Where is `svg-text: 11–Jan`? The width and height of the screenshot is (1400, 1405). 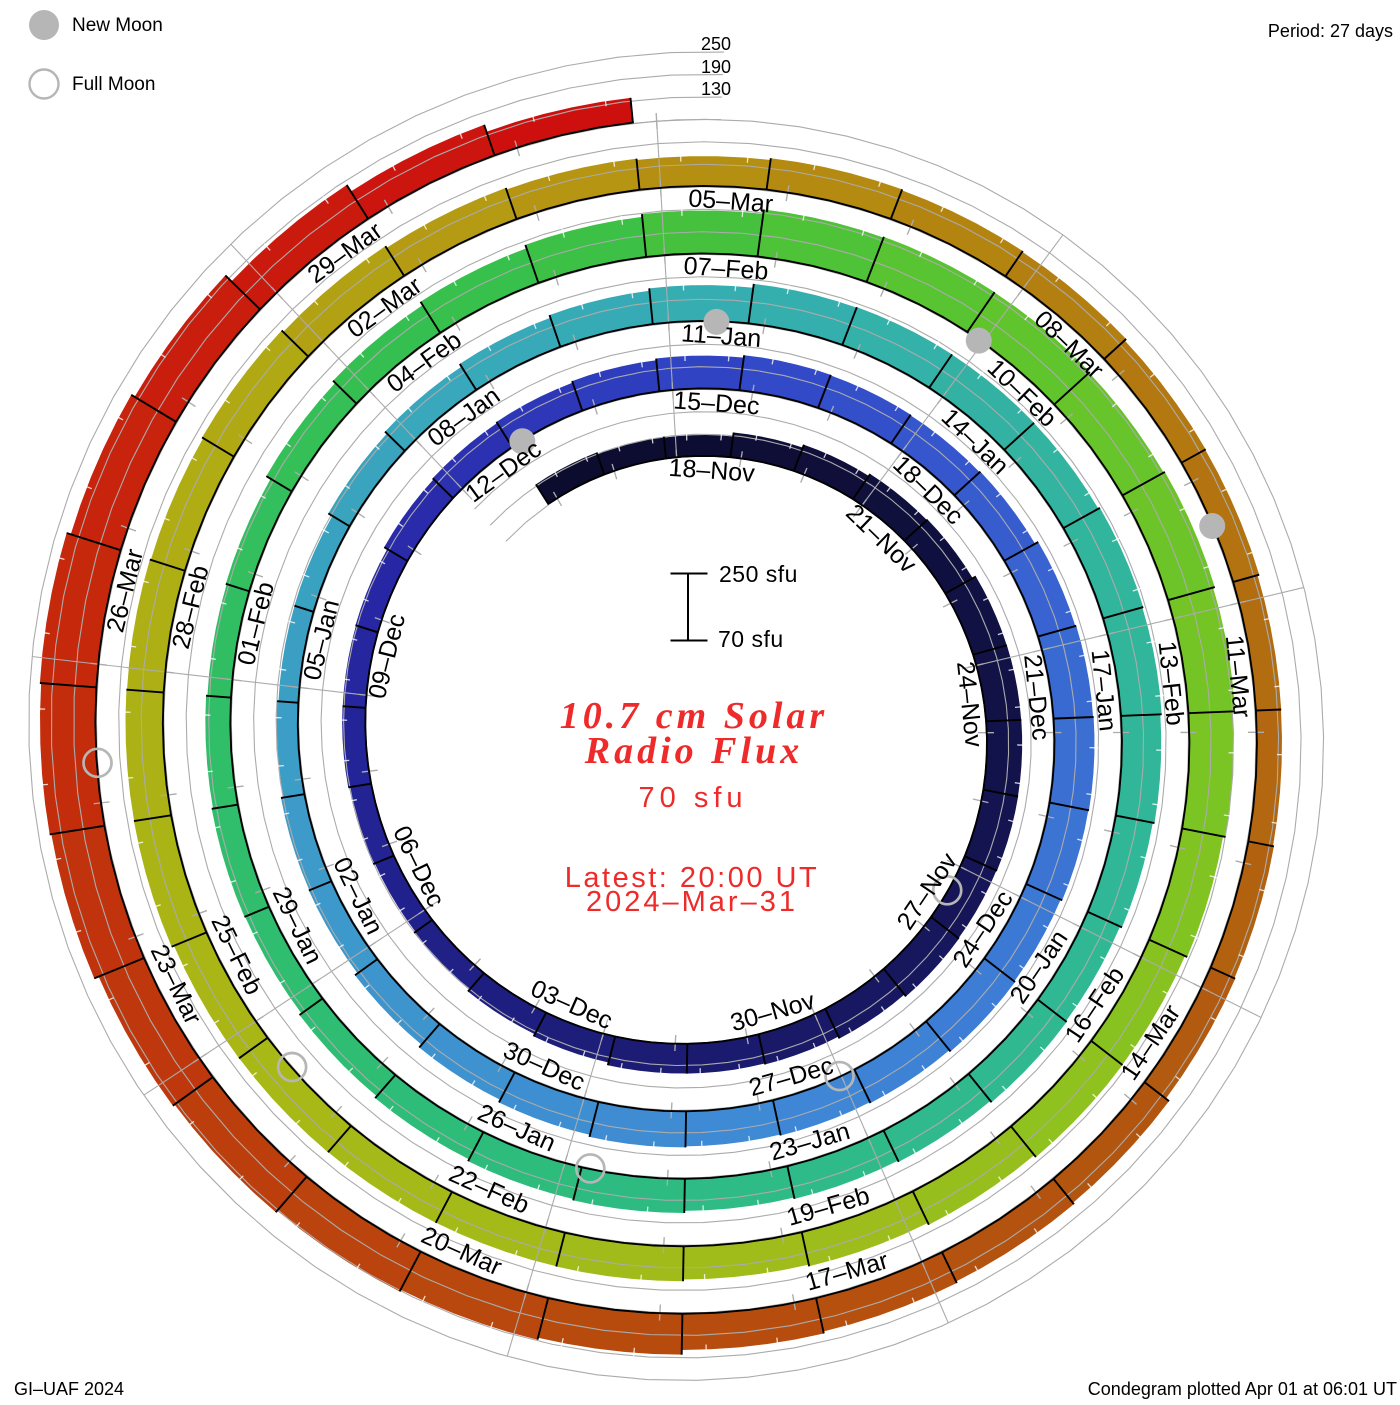
svg-text: 11–Jan is located at coordinates (721, 336).